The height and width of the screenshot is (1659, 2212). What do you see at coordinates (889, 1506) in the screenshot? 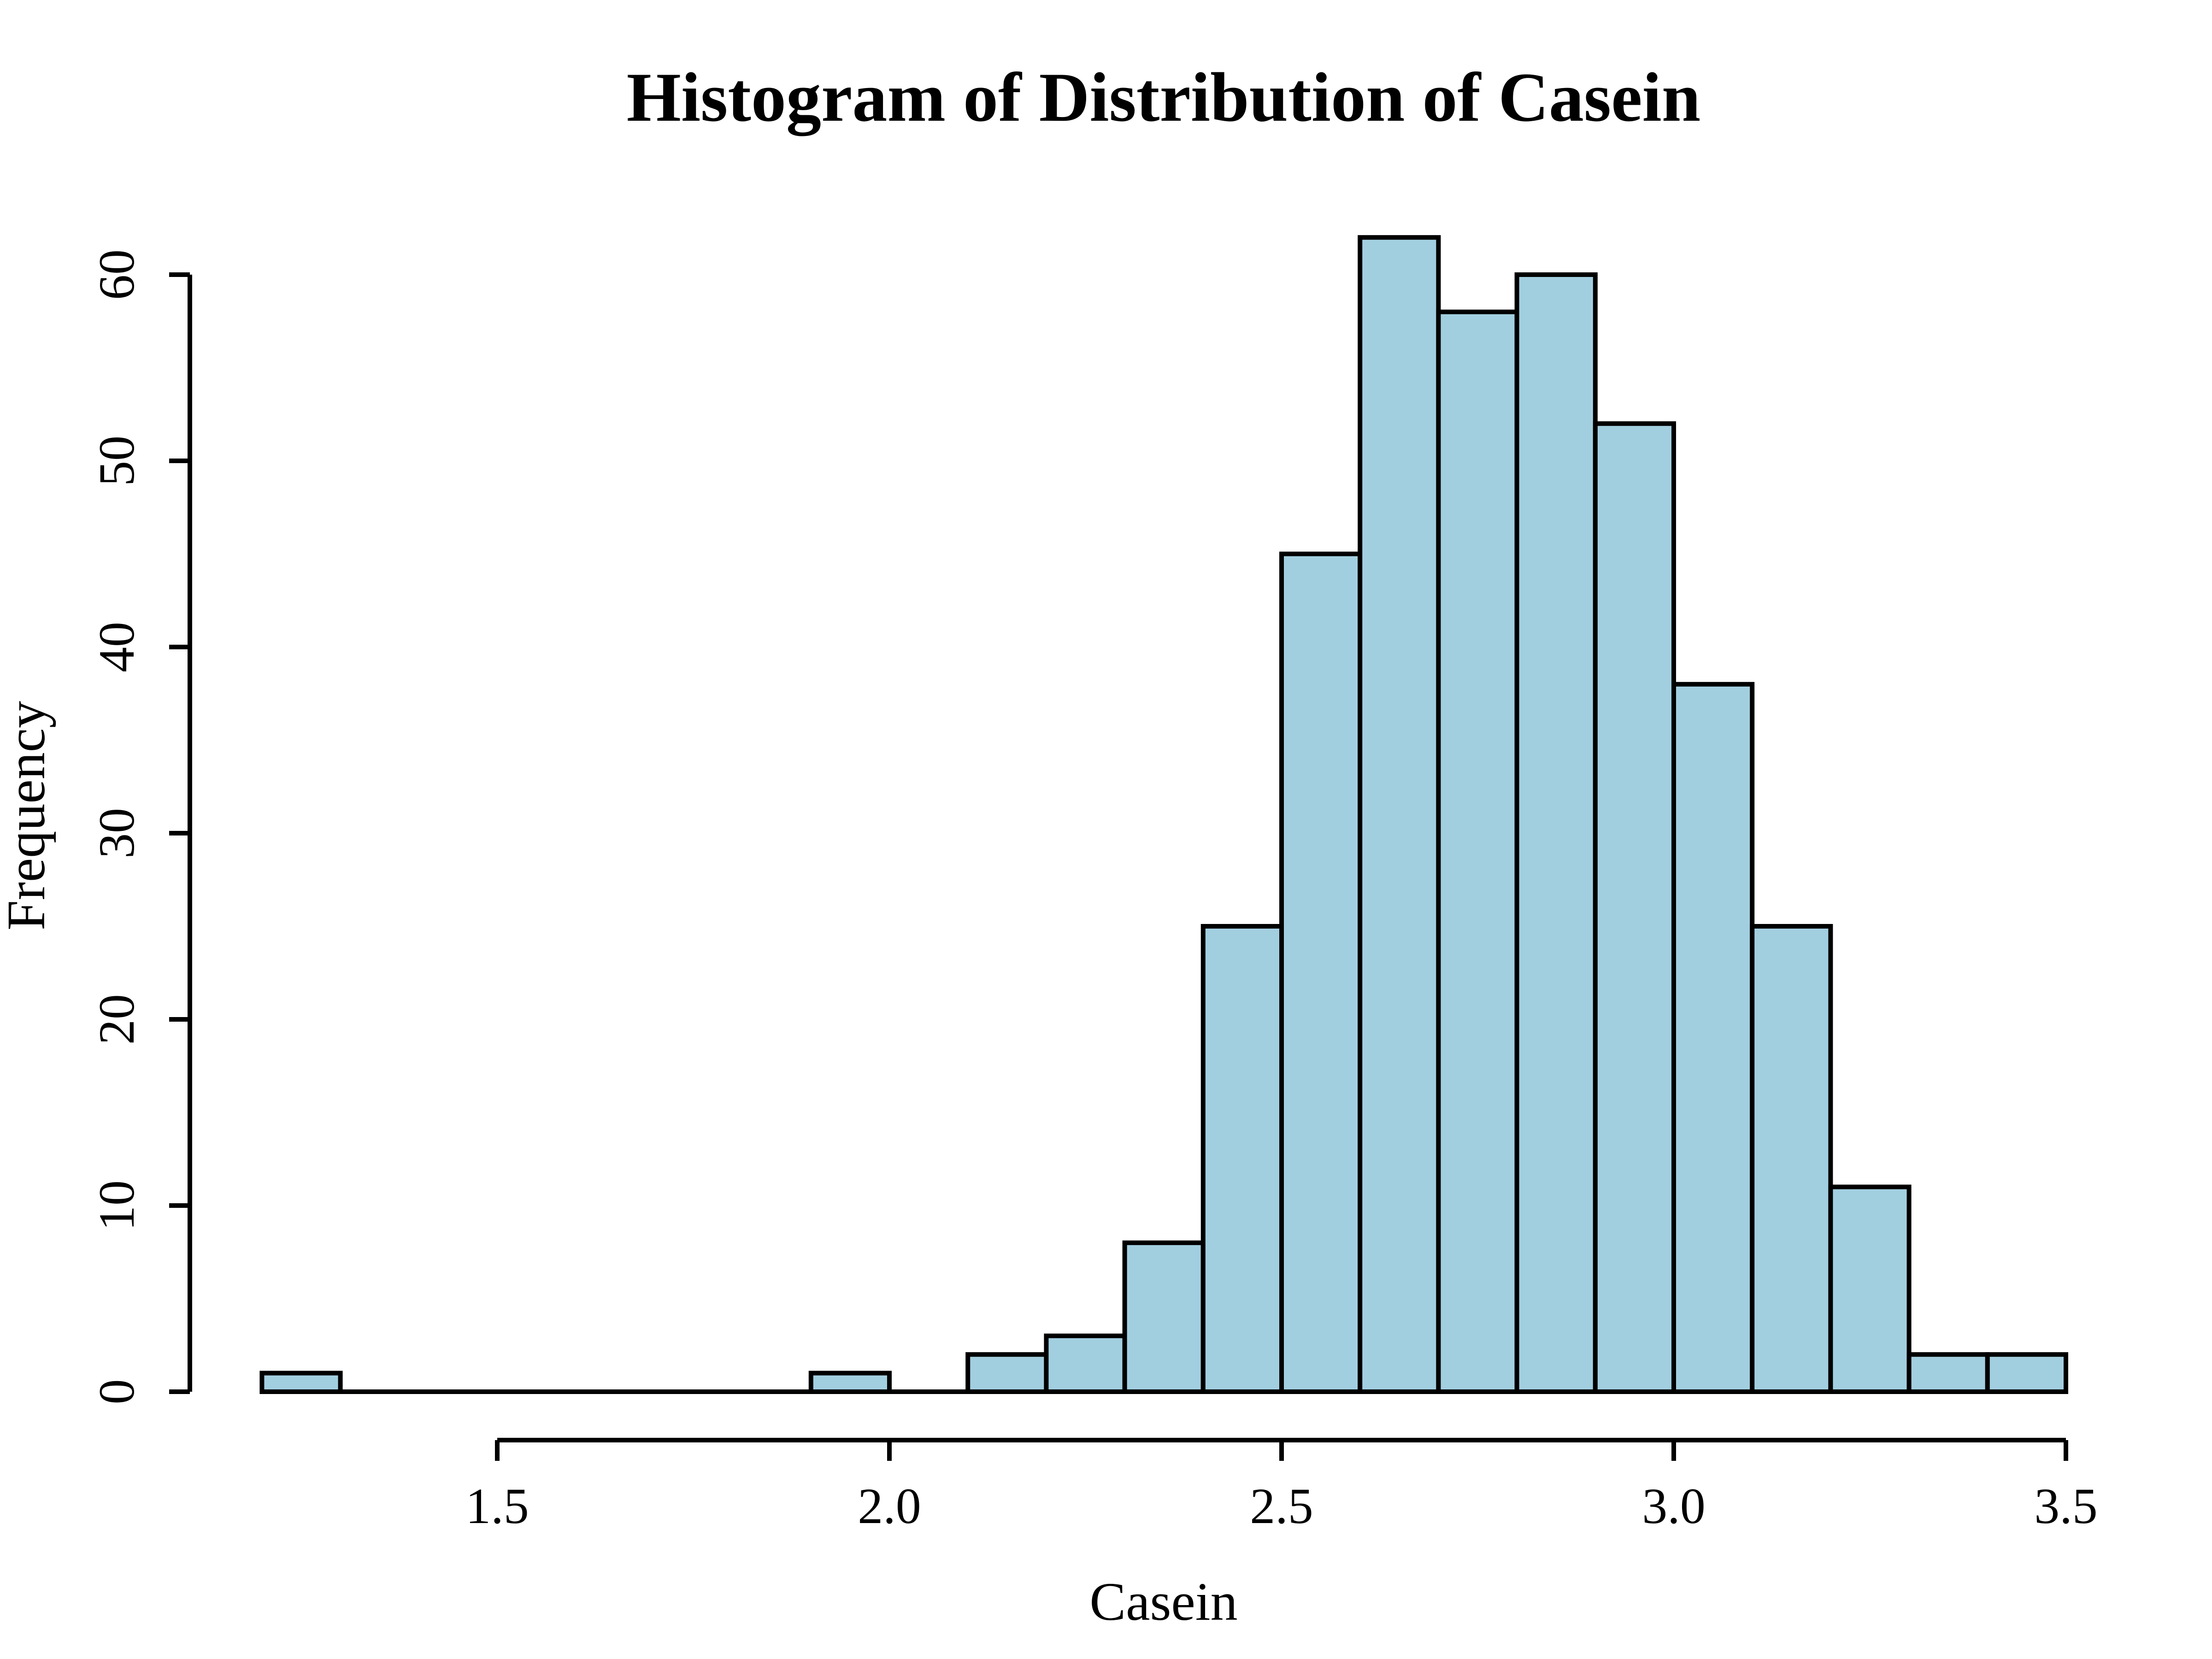
I see `x-tick-label-1: 2.0` at bounding box center [889, 1506].